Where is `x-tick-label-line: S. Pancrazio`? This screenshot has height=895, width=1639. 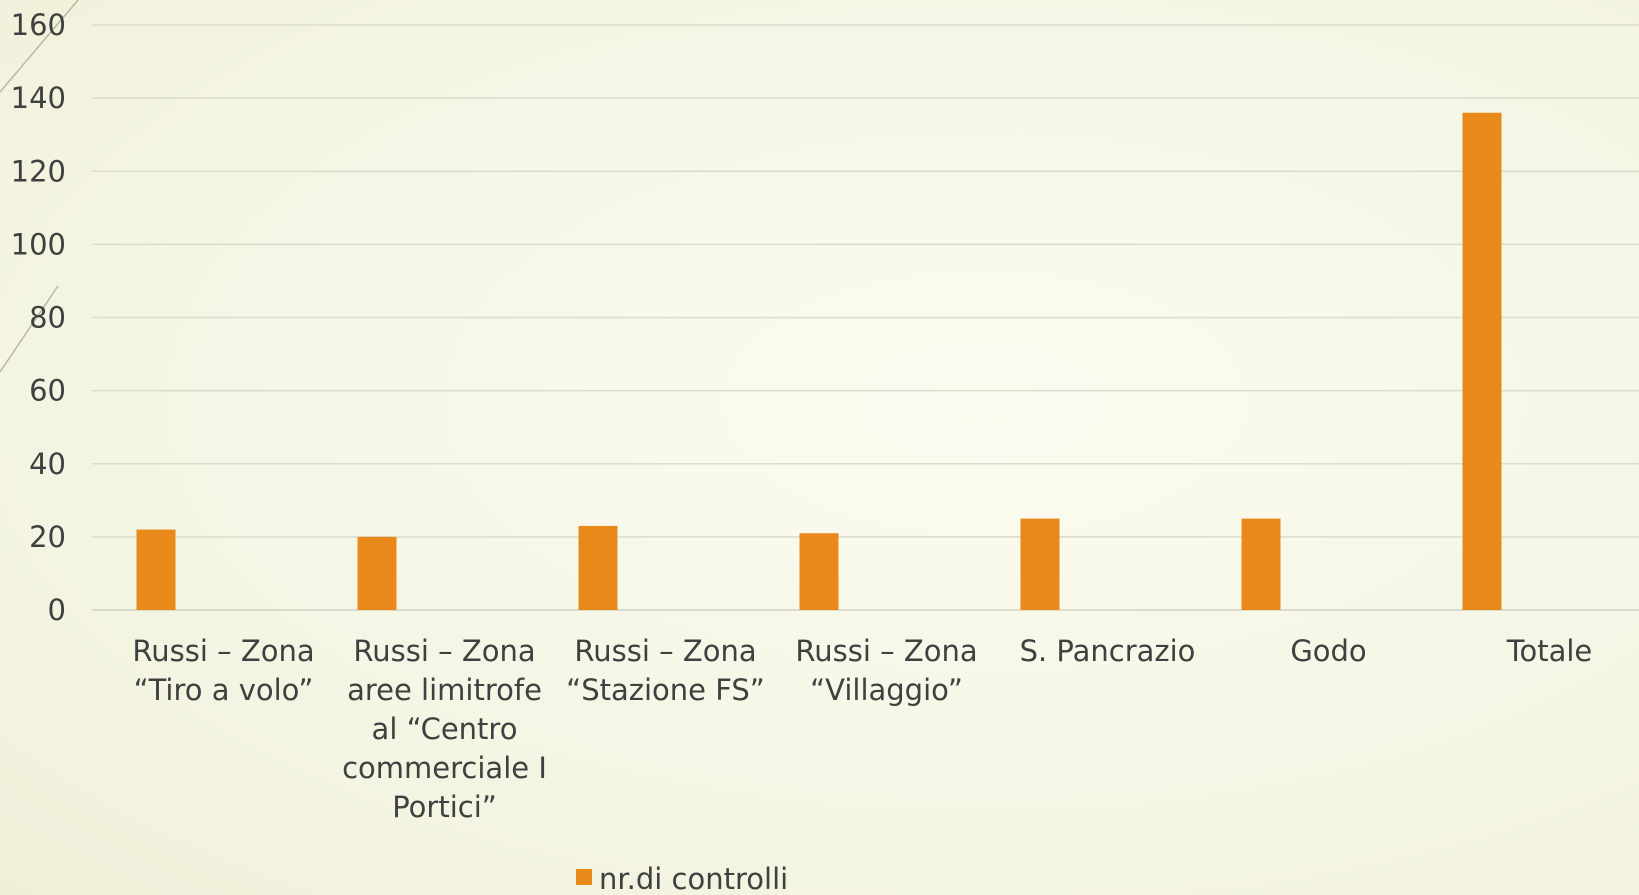 x-tick-label-line: S. Pancrazio is located at coordinates (1108, 651).